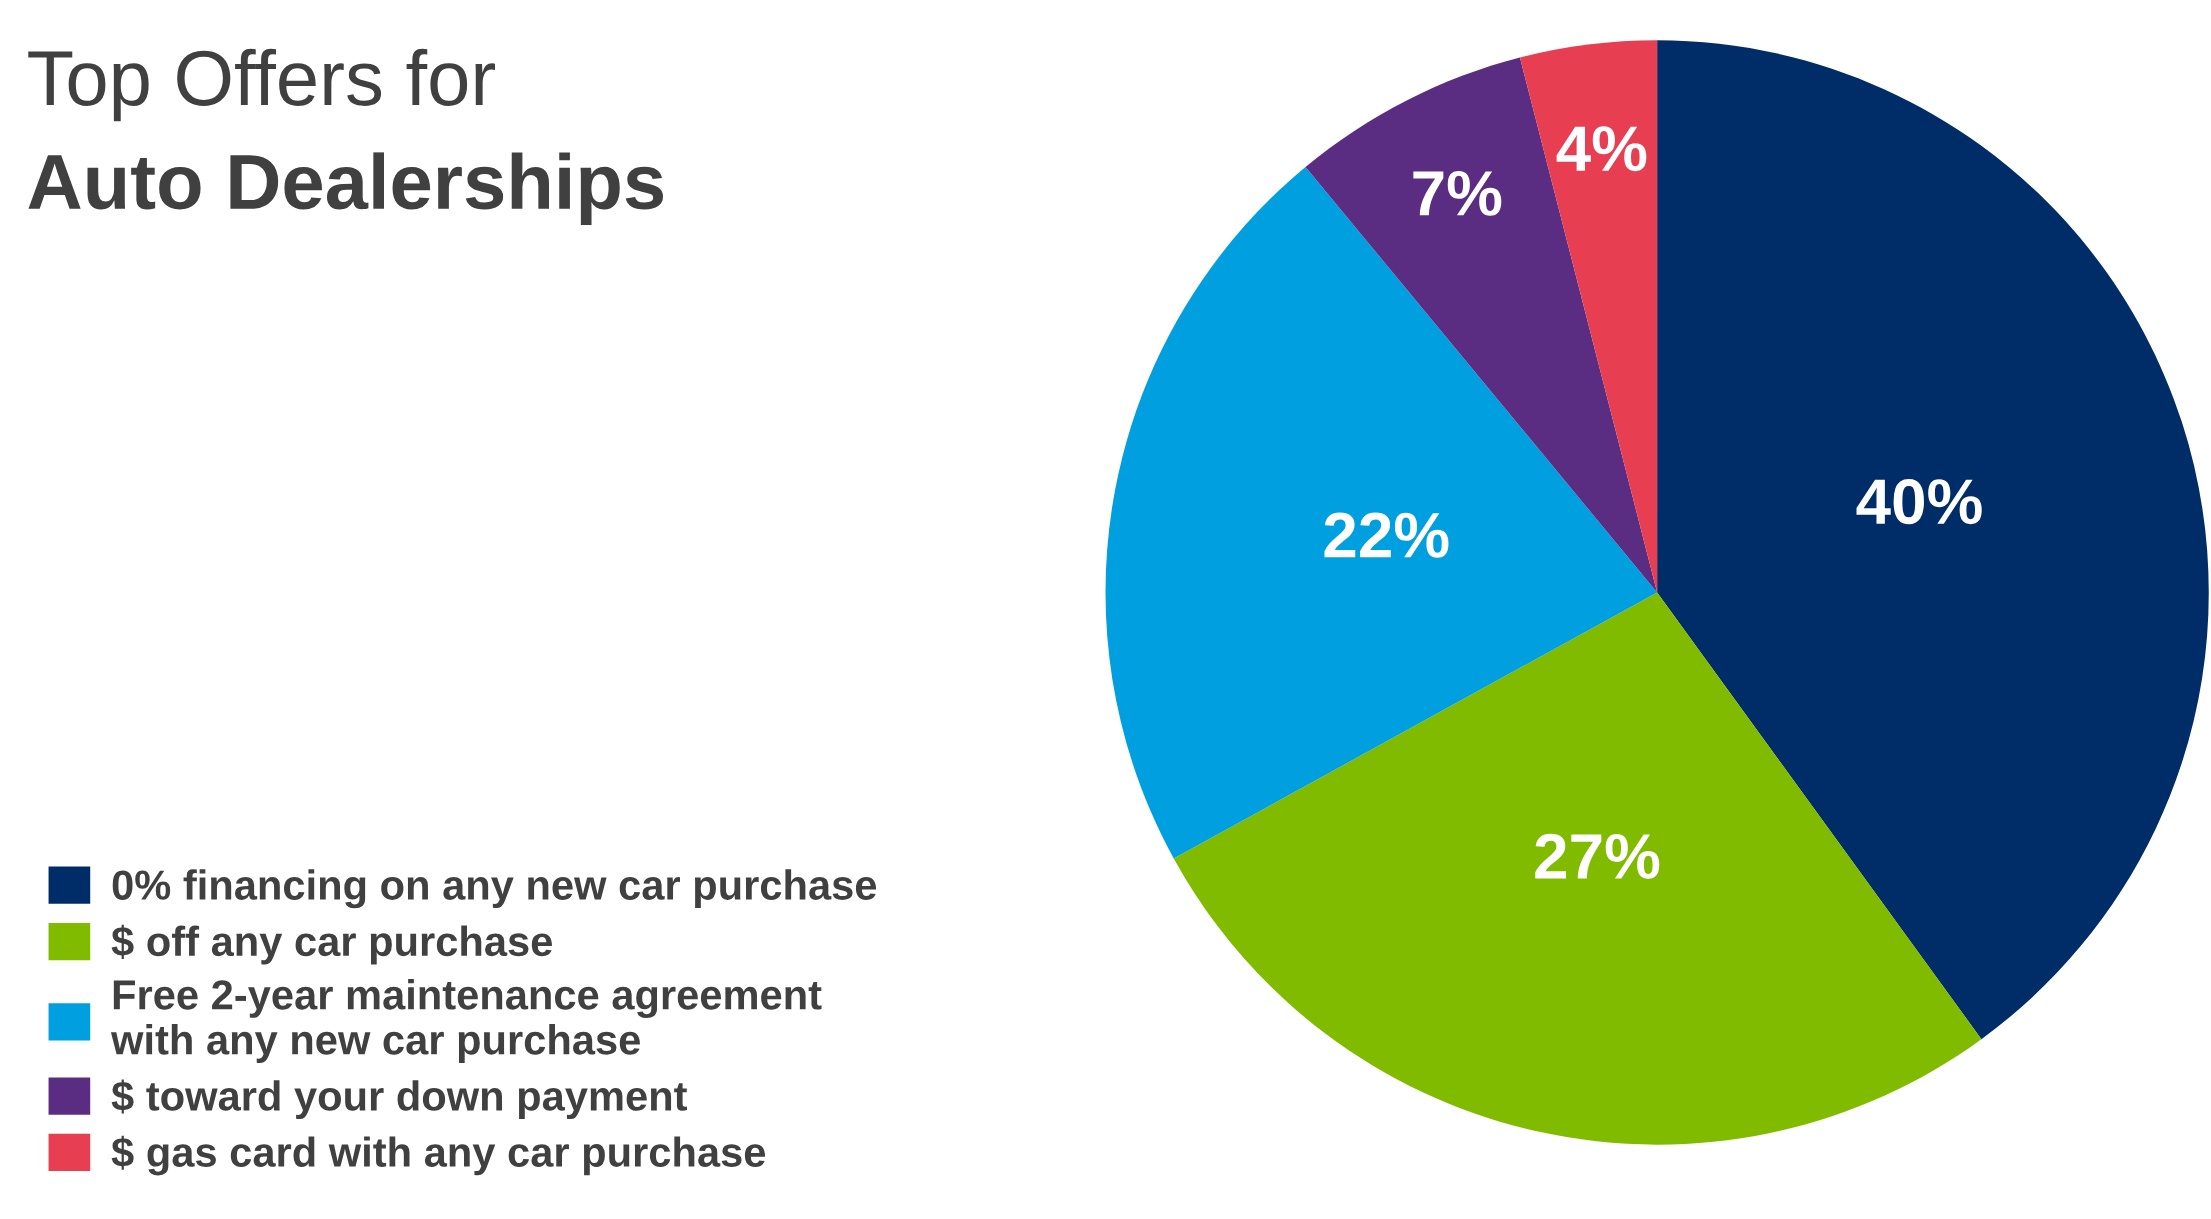  What do you see at coordinates (1601, 149) in the screenshot?
I see `data-label: 4%` at bounding box center [1601, 149].